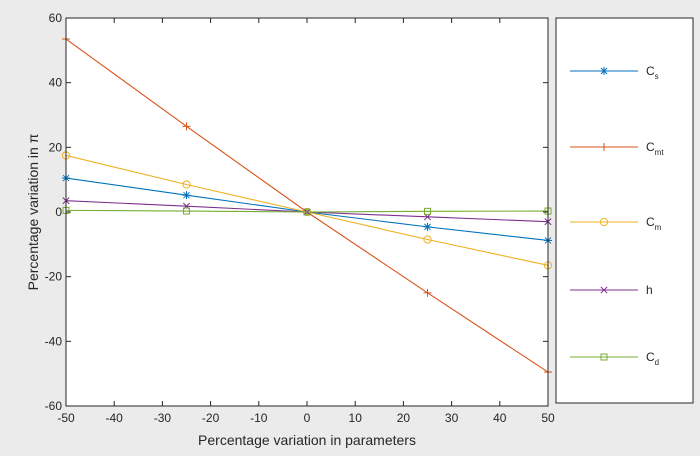 The width and height of the screenshot is (700, 456). Describe the element at coordinates (54, 406) in the screenshot. I see `y-tick-label: -60` at that location.